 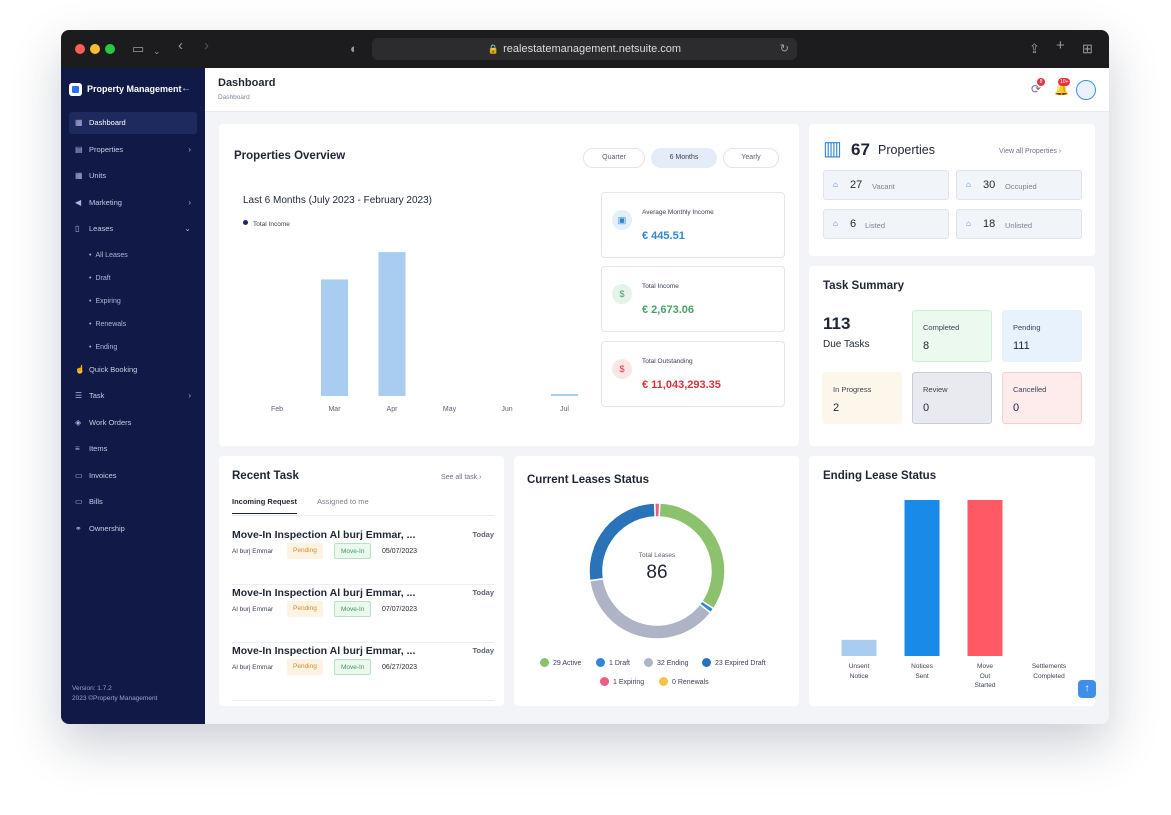 I want to click on minimize-window-button, so click(x=95, y=49).